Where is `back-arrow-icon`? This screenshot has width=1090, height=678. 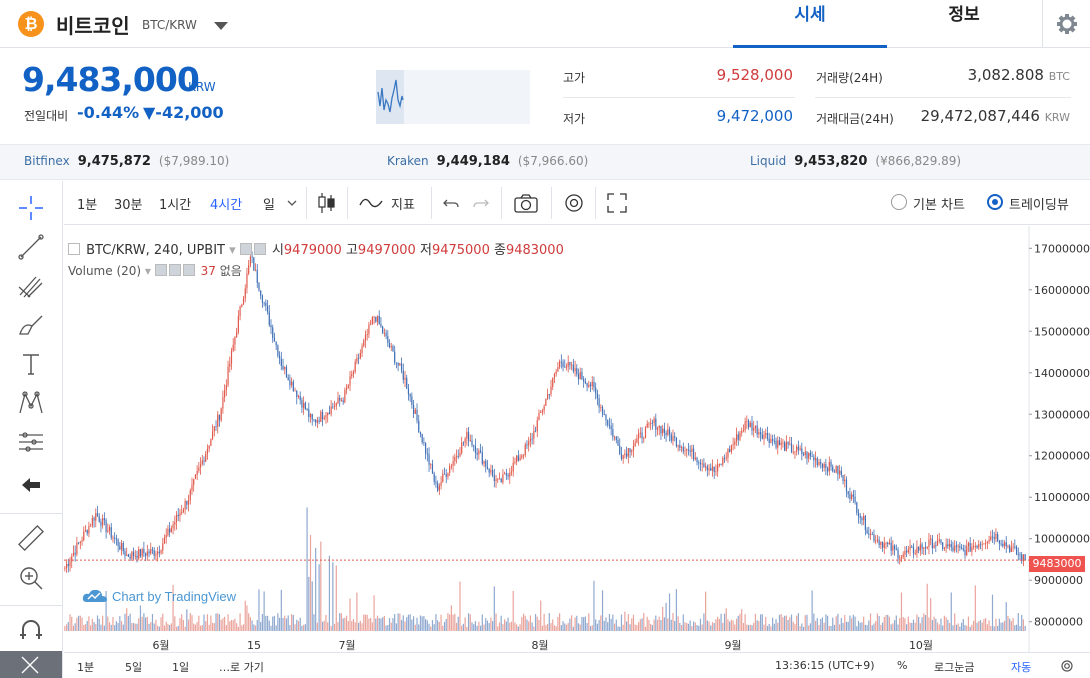 back-arrow-icon is located at coordinates (31, 485).